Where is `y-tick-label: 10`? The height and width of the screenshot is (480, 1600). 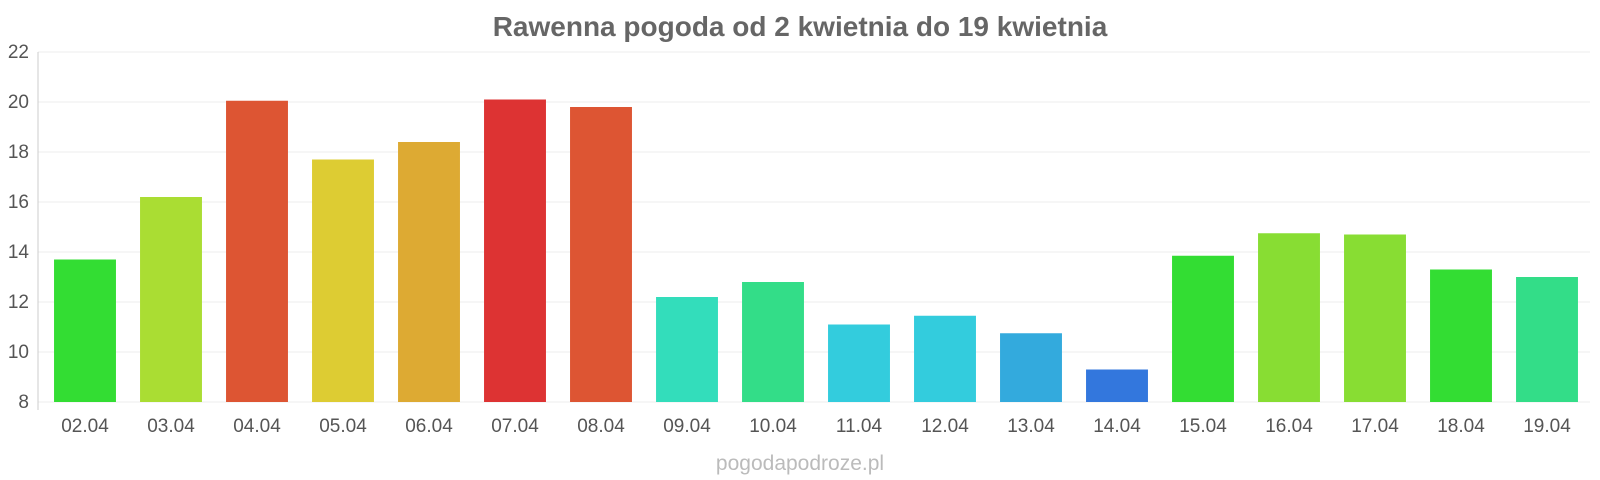 y-tick-label: 10 is located at coordinates (18, 352).